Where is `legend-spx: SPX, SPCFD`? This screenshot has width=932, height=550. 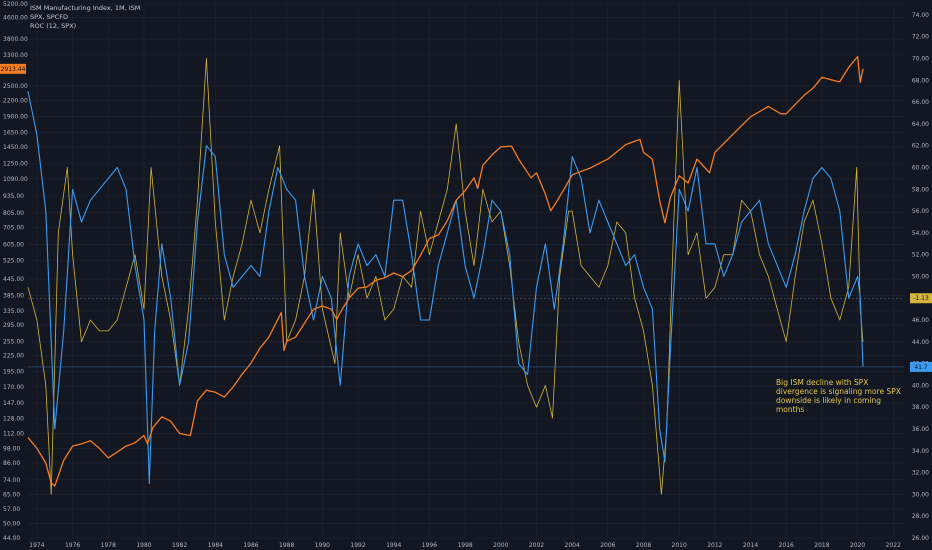
legend-spx: SPX, SPCFD is located at coordinates (49, 17).